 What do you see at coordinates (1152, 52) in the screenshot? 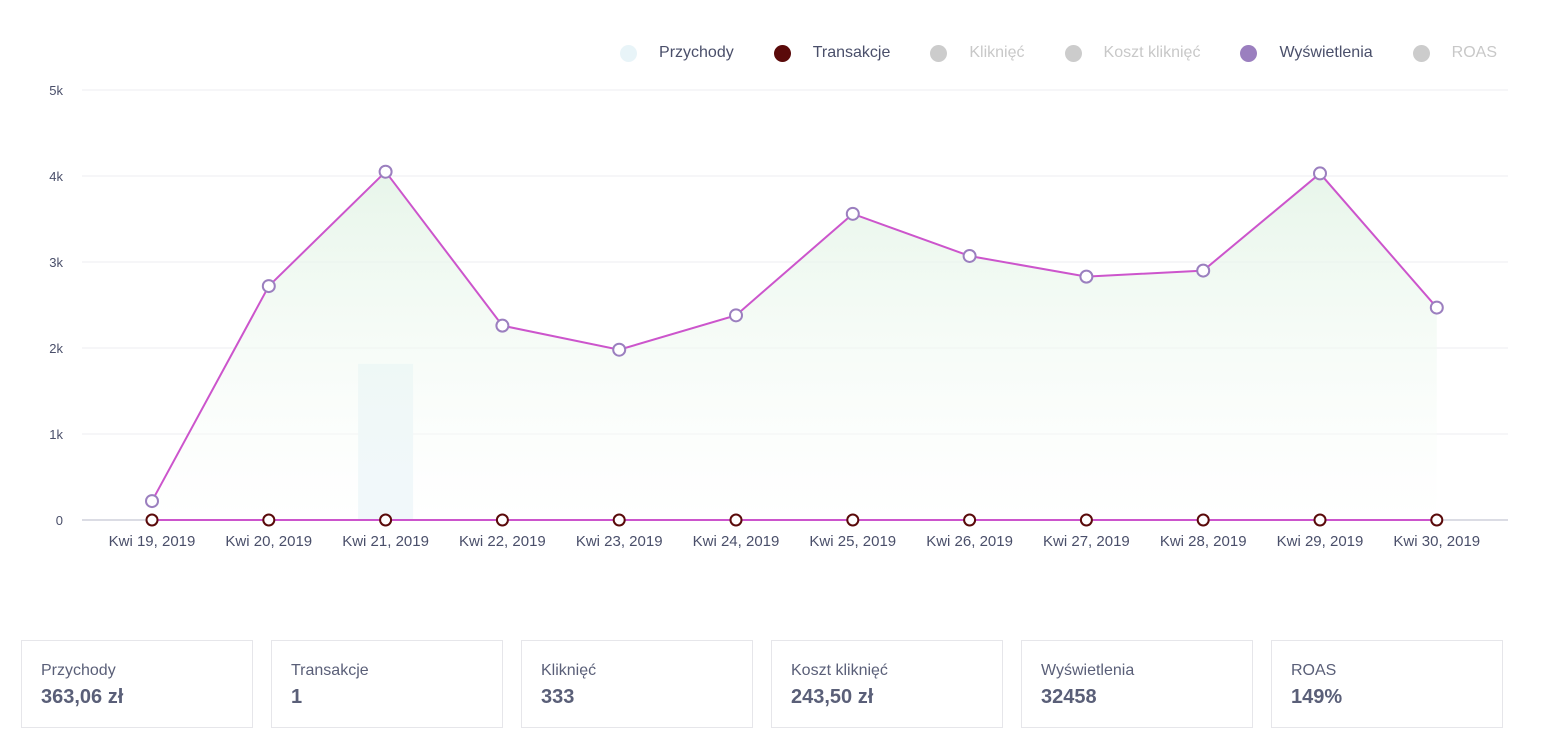
I see `legend-label: Koszt kliknięć` at bounding box center [1152, 52].